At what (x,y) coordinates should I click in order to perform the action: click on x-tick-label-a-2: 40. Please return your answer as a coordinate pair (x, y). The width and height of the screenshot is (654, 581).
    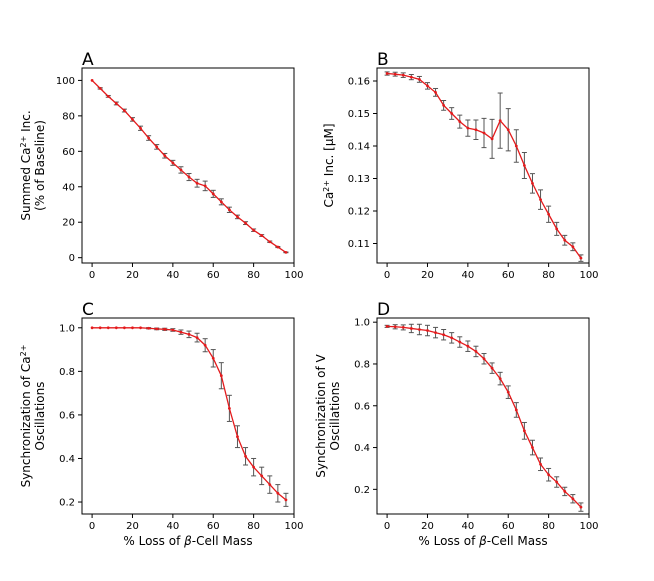
    Looking at the image, I should click on (172, 275).